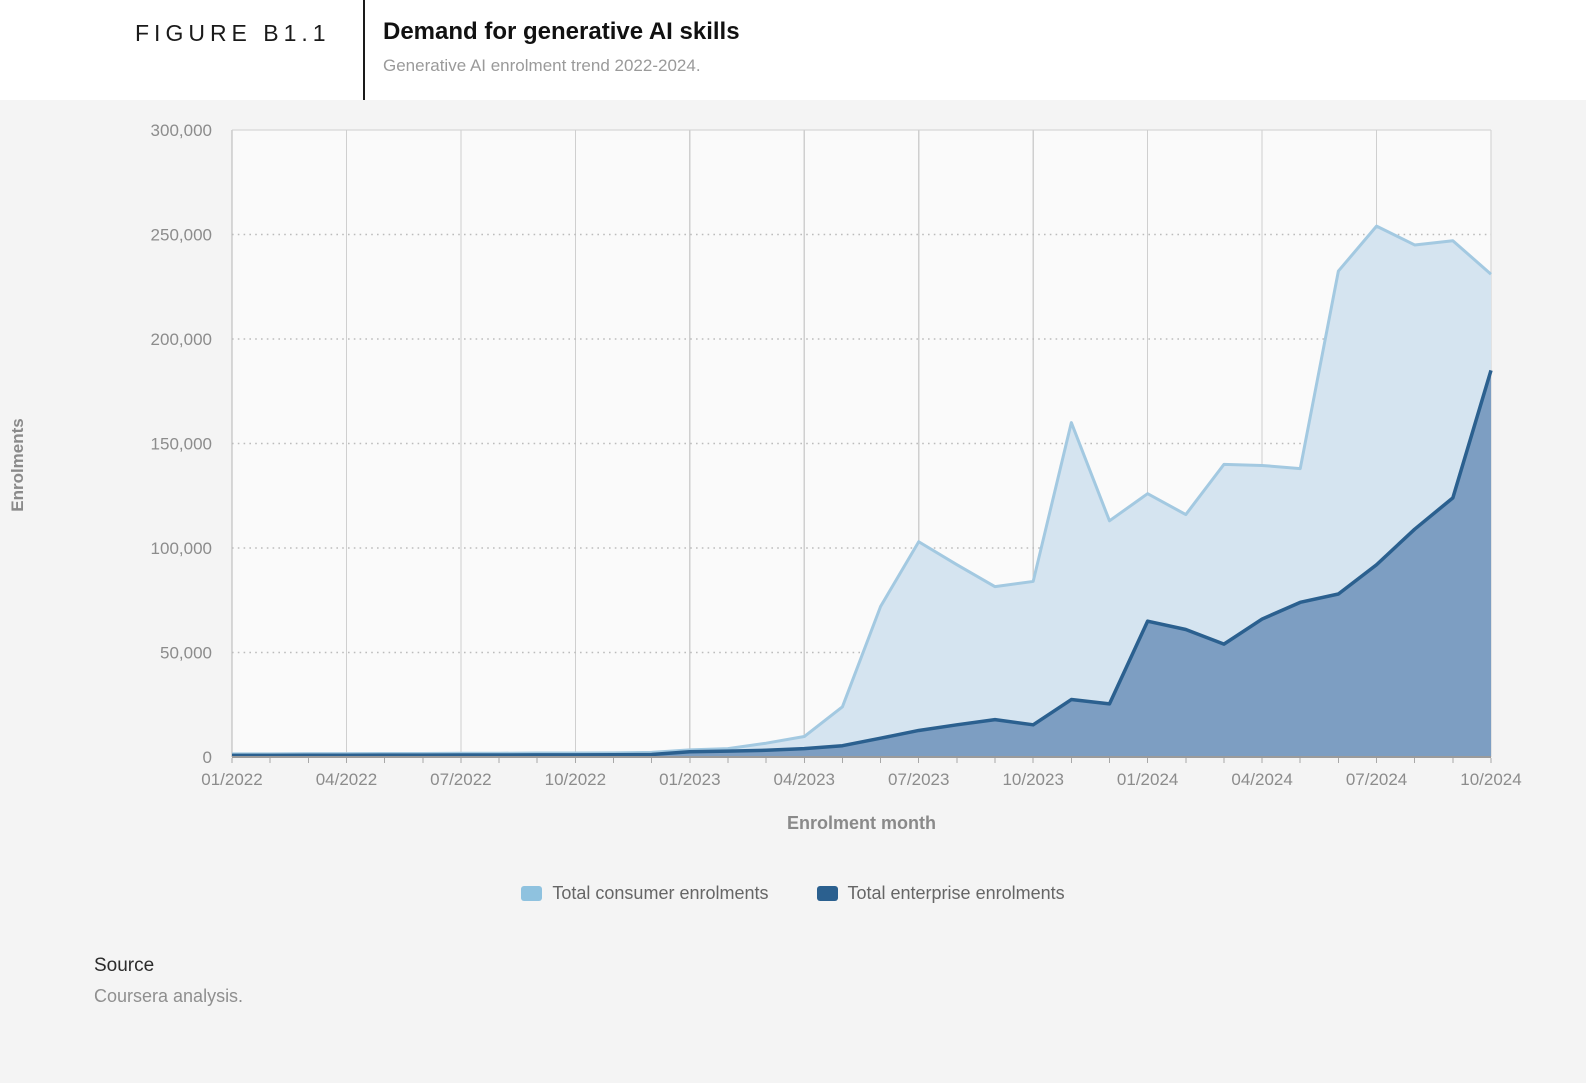 Image resolution: width=1586 pixels, height=1088 pixels. Describe the element at coordinates (346, 779) in the screenshot. I see `x-tick-label: 04/2022` at that location.